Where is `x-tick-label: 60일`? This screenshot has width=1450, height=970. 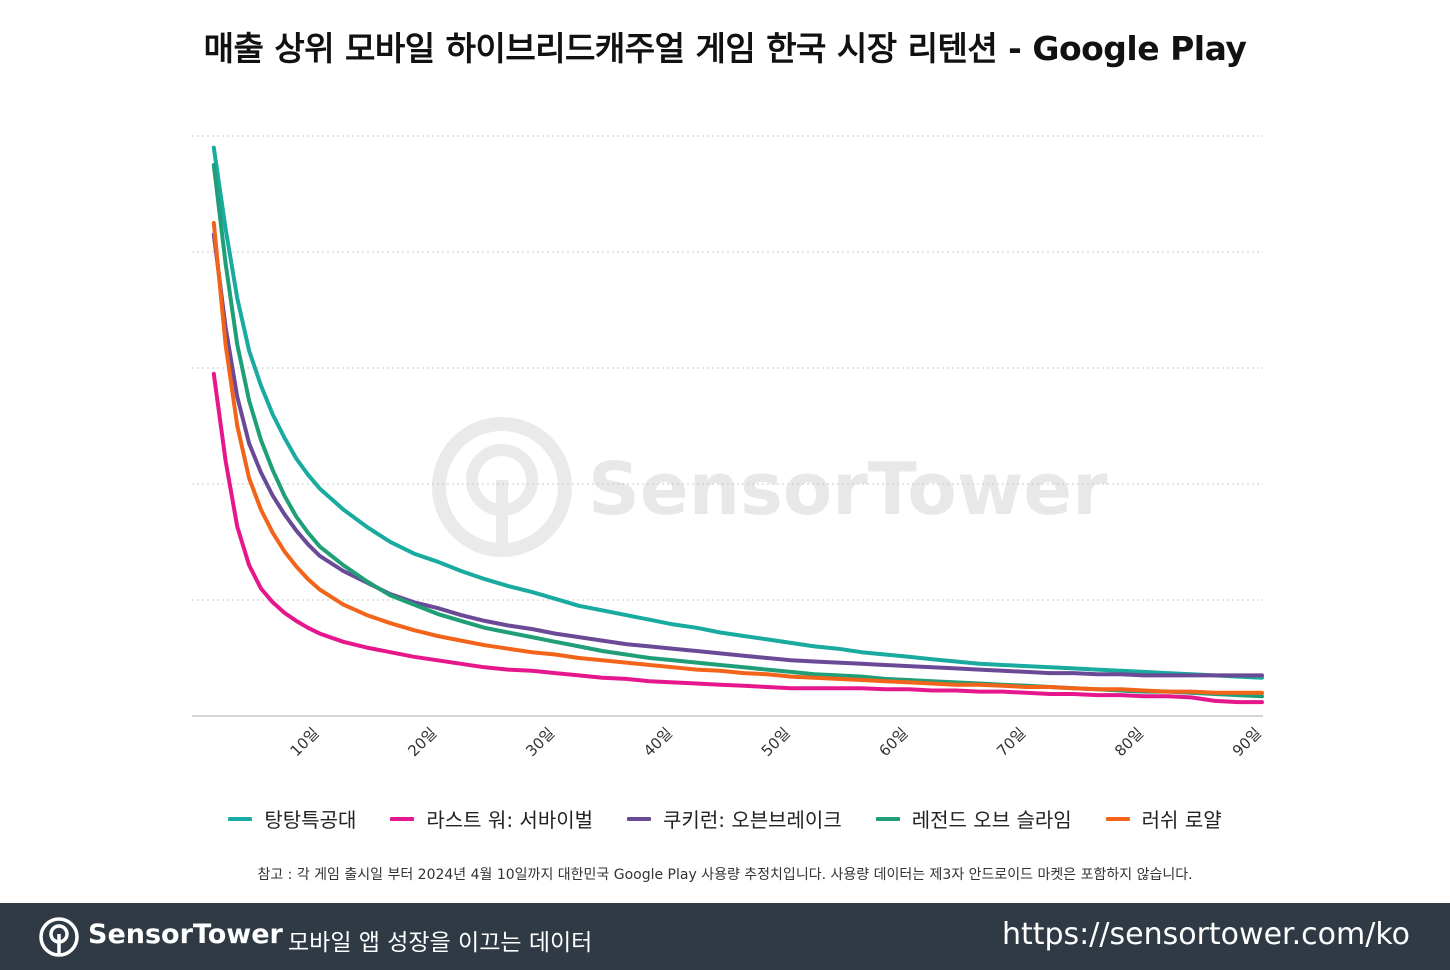 x-tick-label: 60일 is located at coordinates (894, 742).